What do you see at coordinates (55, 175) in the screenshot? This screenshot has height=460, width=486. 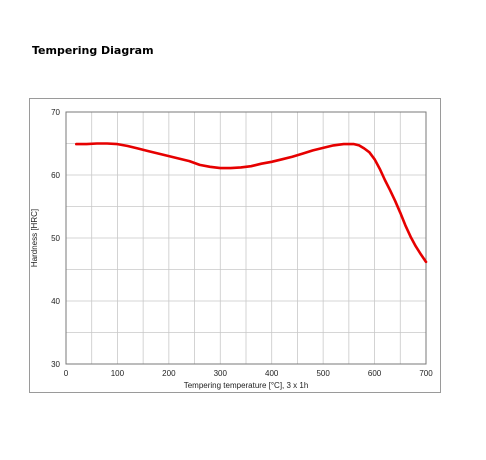 I see `y-tick-label: 60` at bounding box center [55, 175].